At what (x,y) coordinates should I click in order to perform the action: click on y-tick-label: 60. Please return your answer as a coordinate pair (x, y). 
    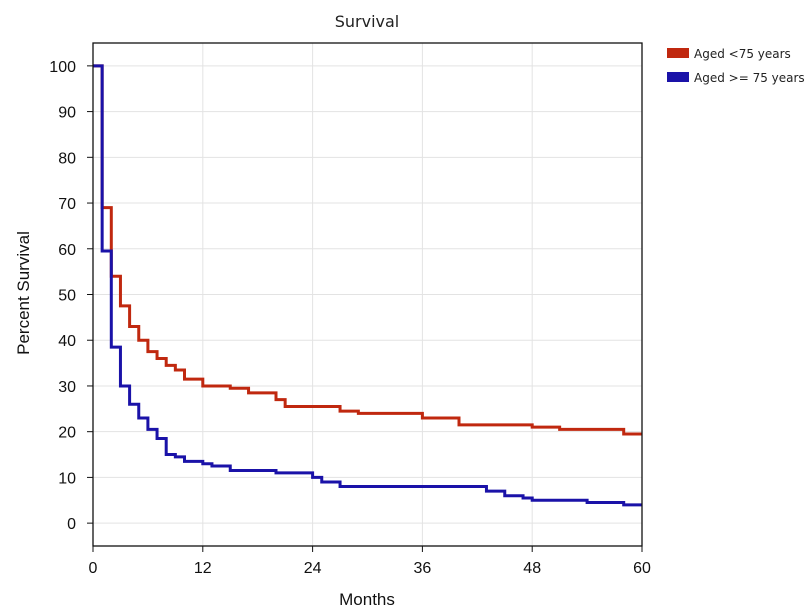
    Looking at the image, I should click on (67, 250).